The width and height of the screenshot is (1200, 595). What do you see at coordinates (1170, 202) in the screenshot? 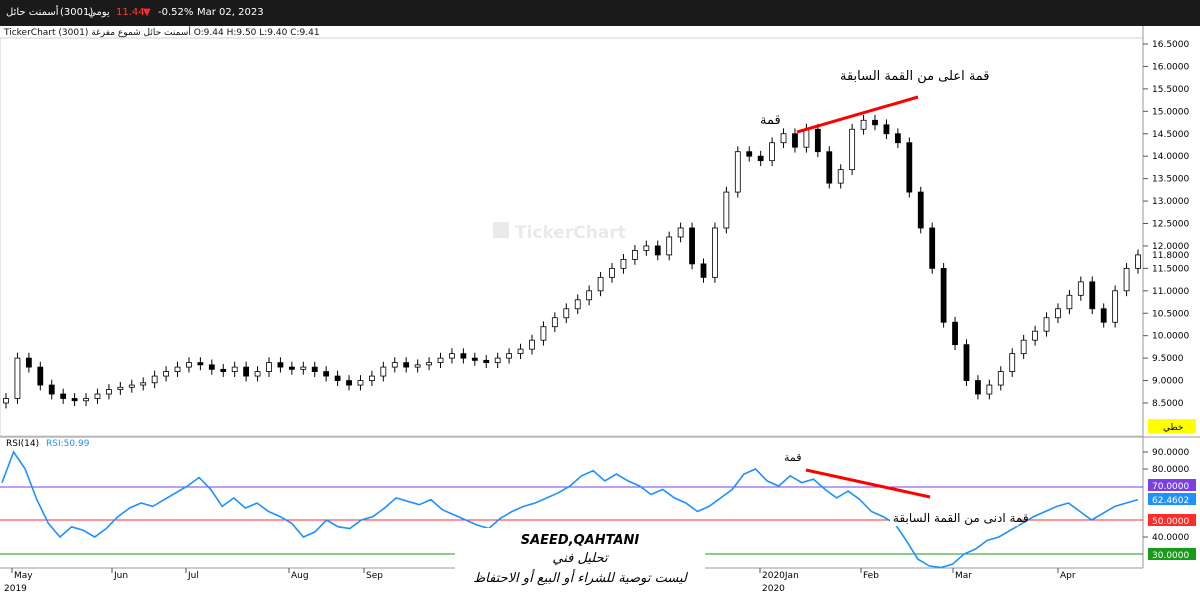
I see `price-tick-label: 13.0000` at bounding box center [1170, 202].